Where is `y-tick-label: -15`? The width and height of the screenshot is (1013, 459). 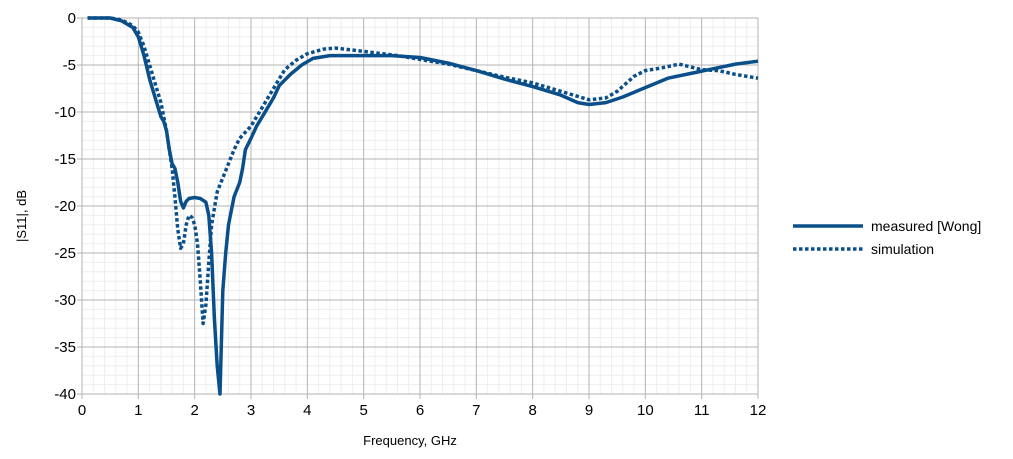
y-tick-label: -15 is located at coordinates (65, 159).